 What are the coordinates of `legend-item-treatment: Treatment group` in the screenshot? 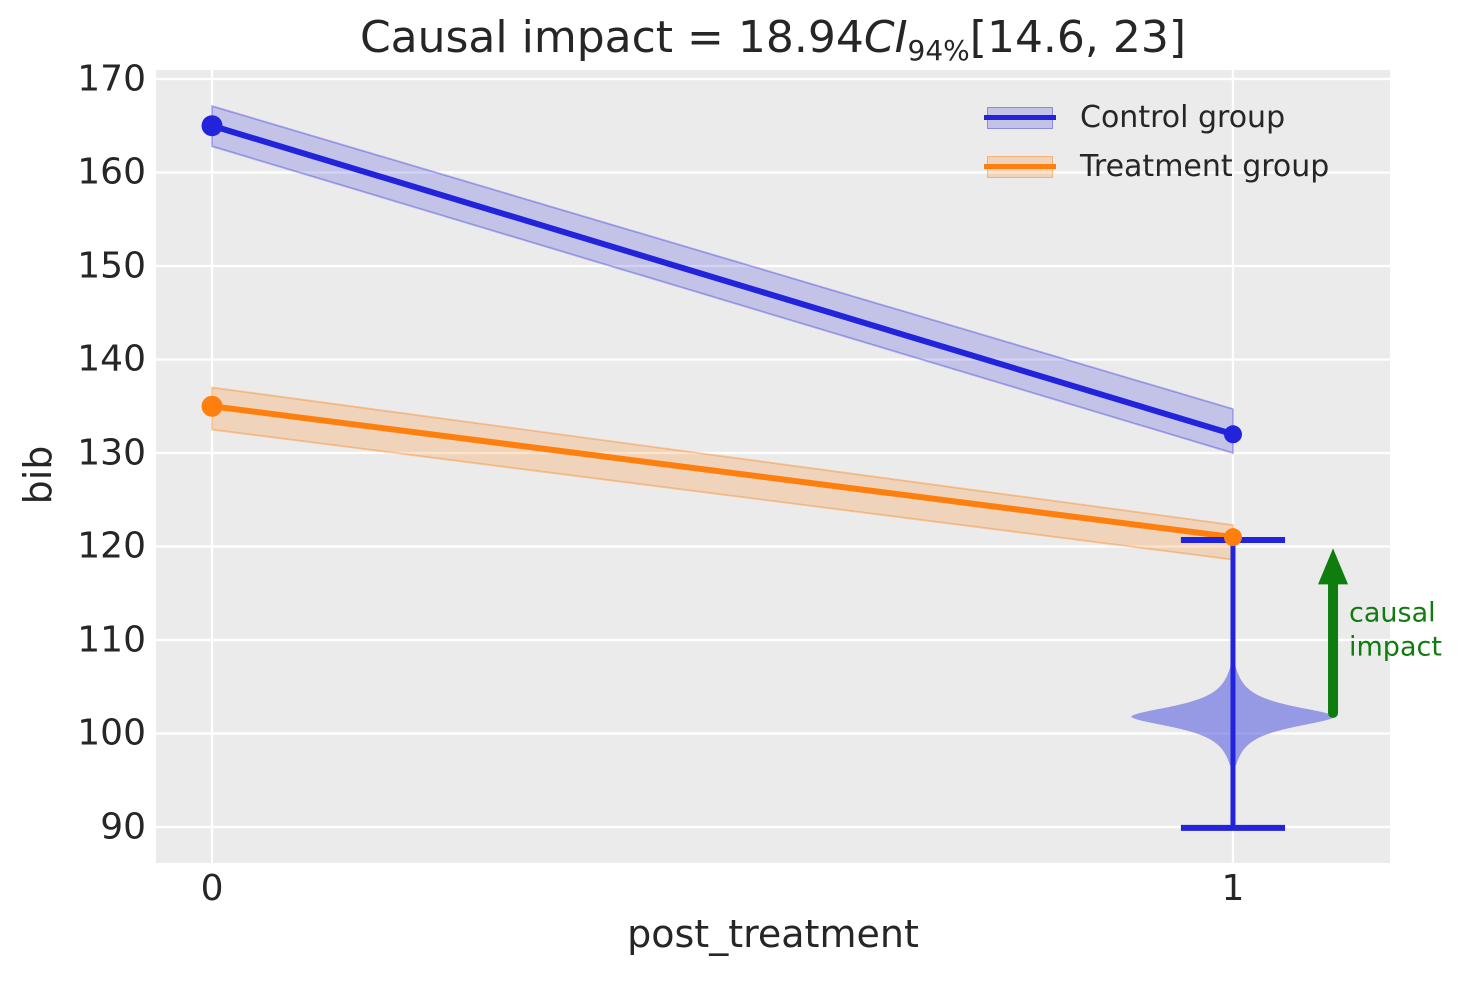 It's located at (1156, 166).